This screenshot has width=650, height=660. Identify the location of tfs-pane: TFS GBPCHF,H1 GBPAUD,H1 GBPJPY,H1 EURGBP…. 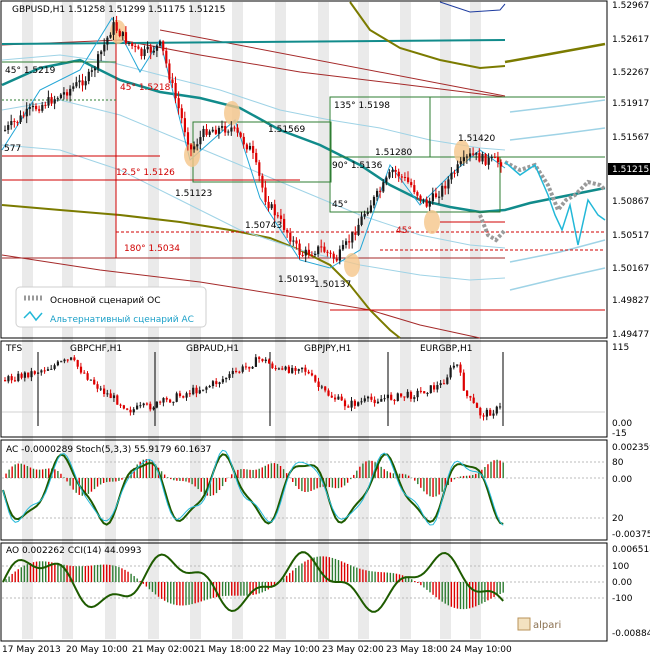
(317, 391).